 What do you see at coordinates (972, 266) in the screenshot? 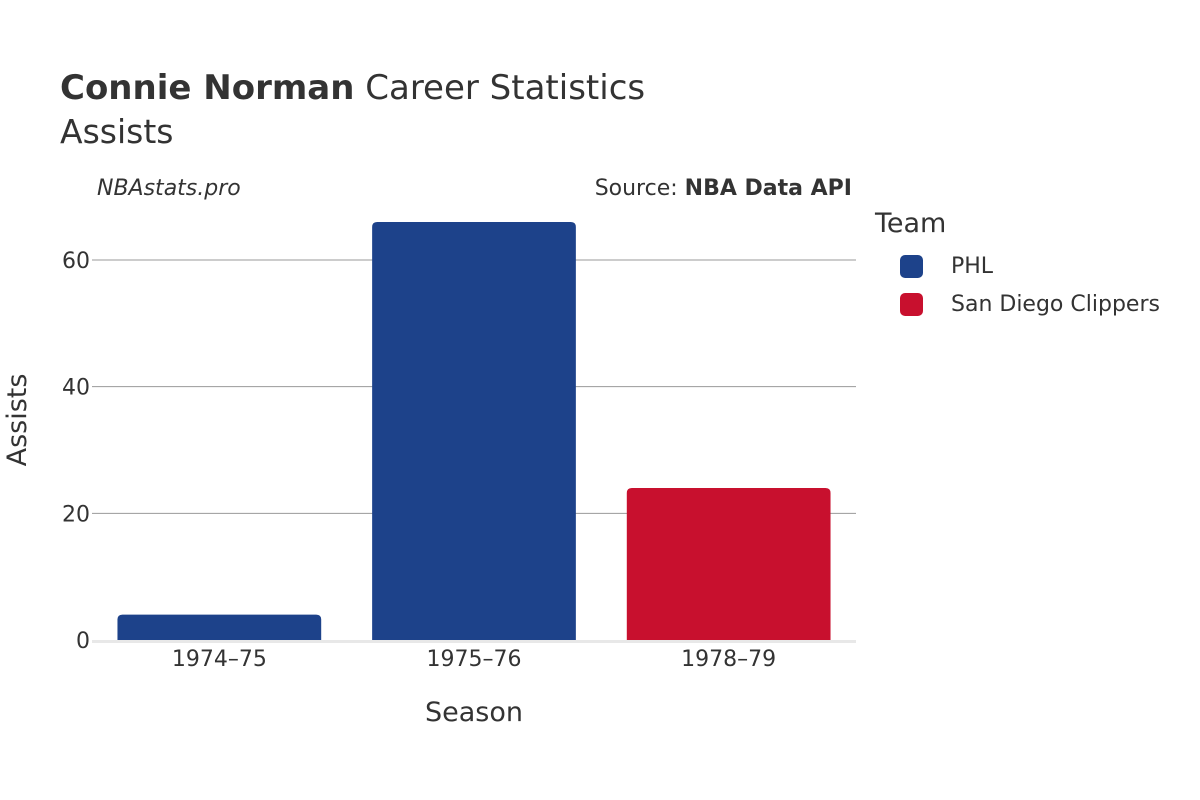
I see `legend-label: PHL` at bounding box center [972, 266].